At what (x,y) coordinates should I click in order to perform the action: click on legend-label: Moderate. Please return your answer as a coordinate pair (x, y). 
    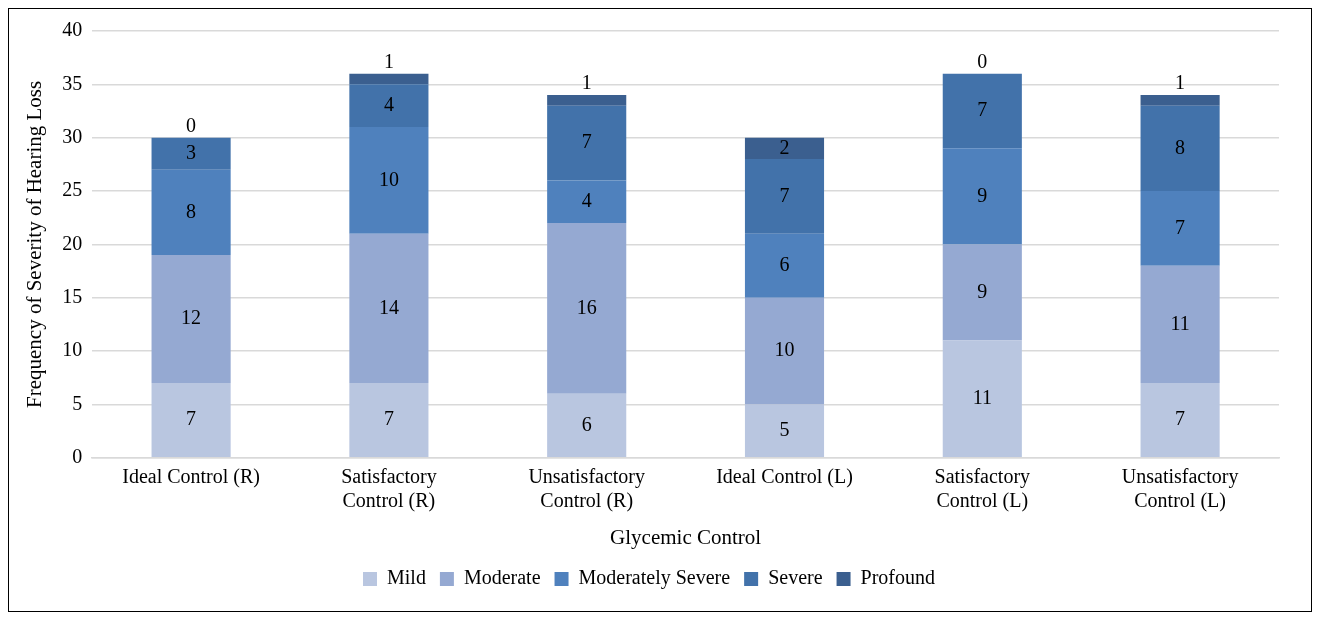
    Looking at the image, I should click on (502, 577).